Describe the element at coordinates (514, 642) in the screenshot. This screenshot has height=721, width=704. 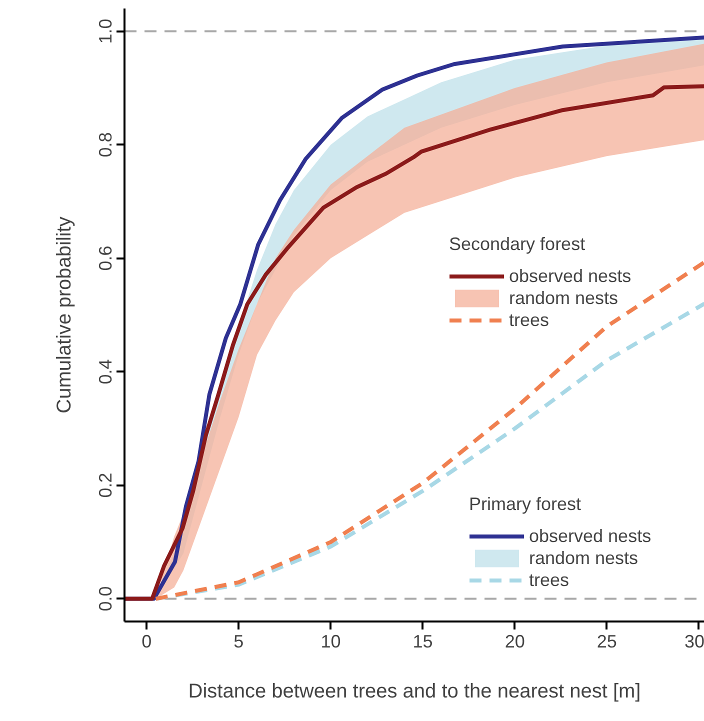
I see `x-tick-label: 20` at that location.